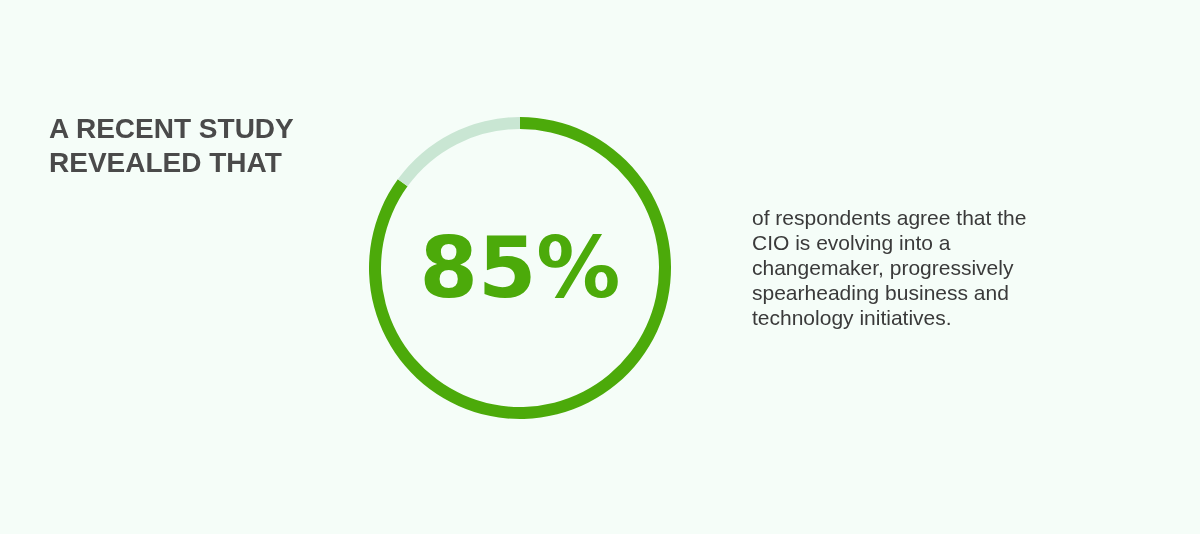  Describe the element at coordinates (175, 145) in the screenshot. I see `chart-title: A RECENT STUDY REVEALED THAT` at that location.